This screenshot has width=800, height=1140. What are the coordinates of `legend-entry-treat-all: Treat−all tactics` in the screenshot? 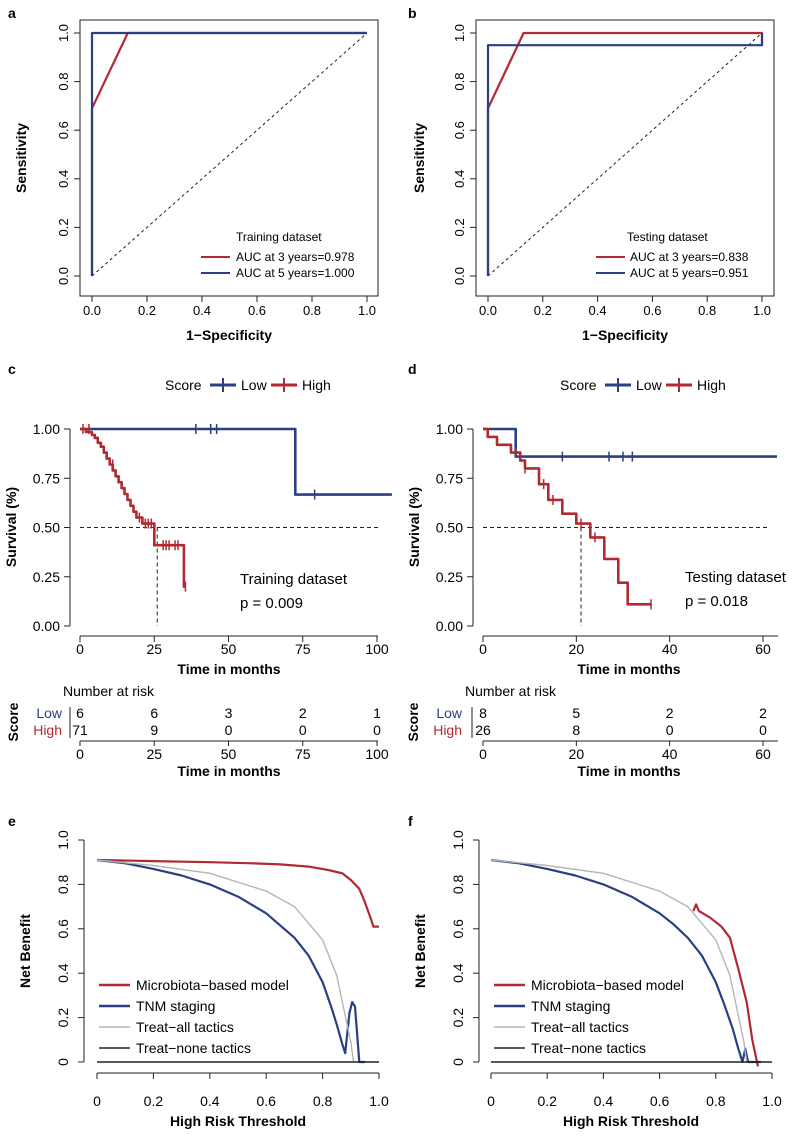 It's located at (185, 1027).